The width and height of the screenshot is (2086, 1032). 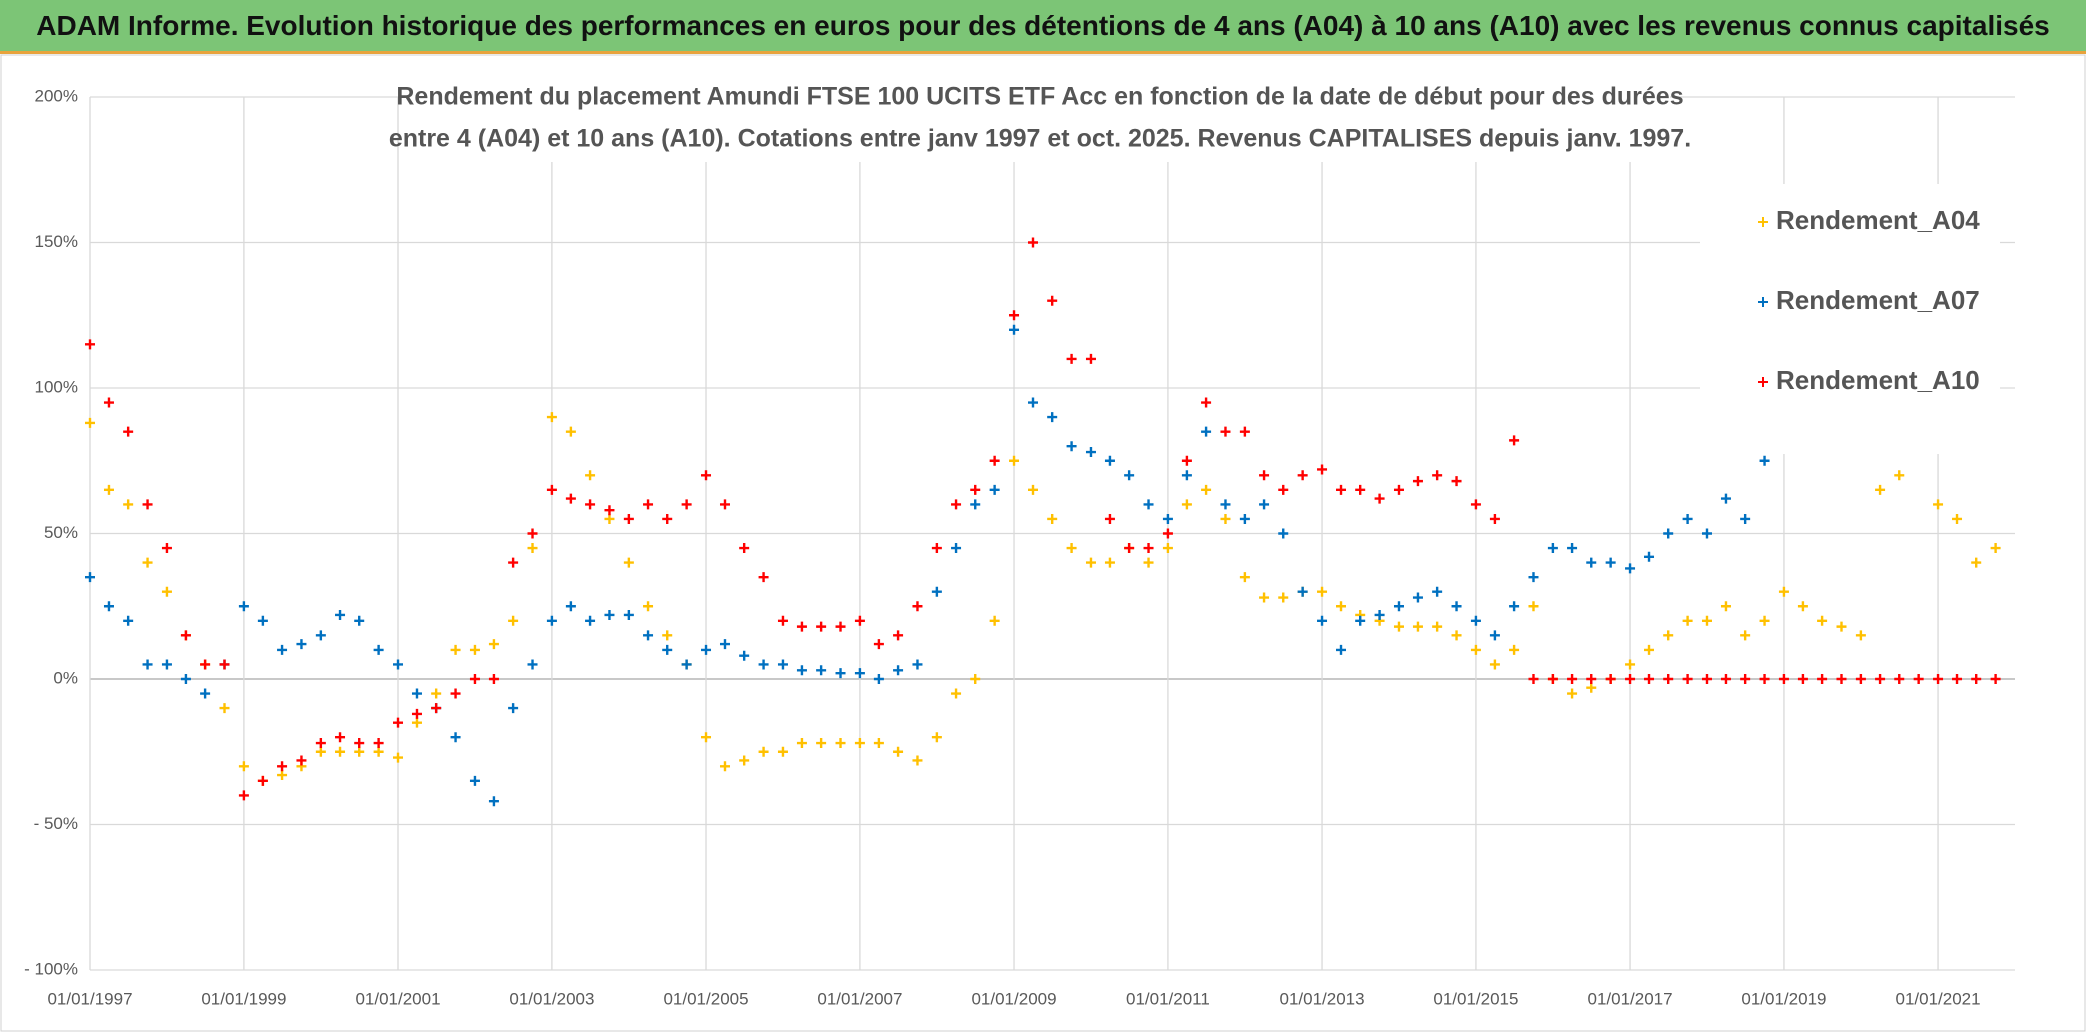 I want to click on x-tick-label: 01/01/2021, so click(x=1938, y=998).